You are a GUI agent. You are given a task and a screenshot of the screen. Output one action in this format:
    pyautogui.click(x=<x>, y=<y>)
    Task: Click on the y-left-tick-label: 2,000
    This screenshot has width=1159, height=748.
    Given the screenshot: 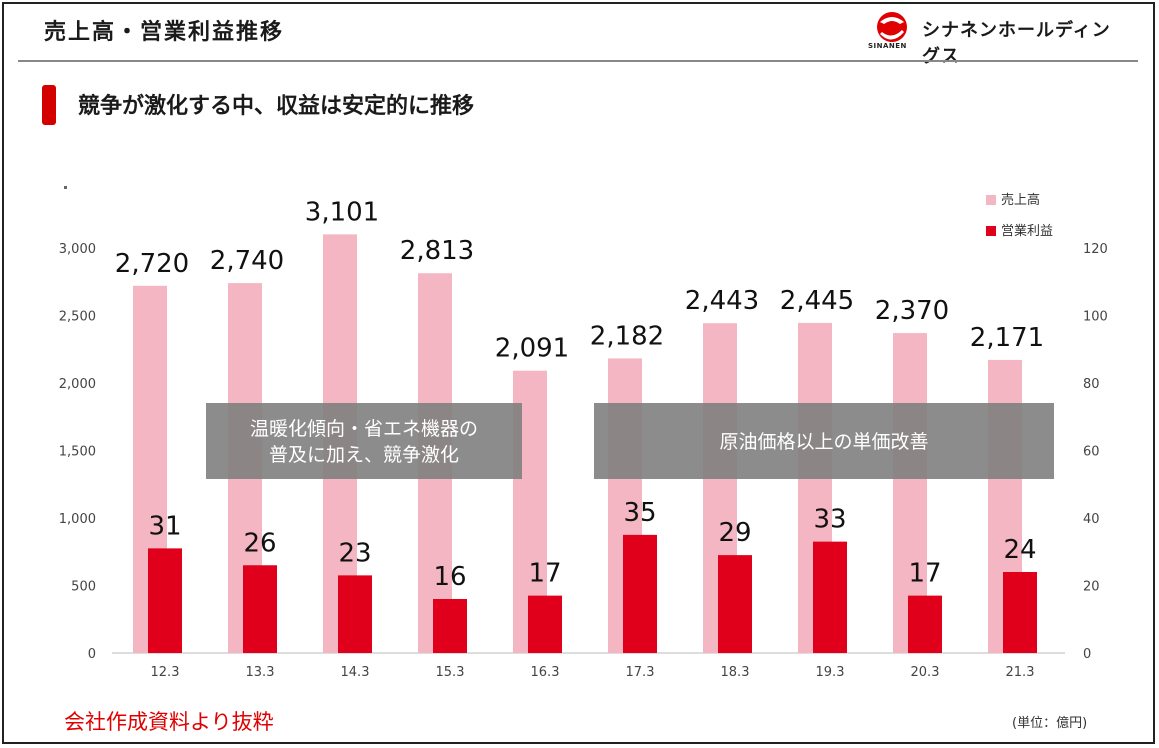 What is the action you would take?
    pyautogui.click(x=77, y=384)
    